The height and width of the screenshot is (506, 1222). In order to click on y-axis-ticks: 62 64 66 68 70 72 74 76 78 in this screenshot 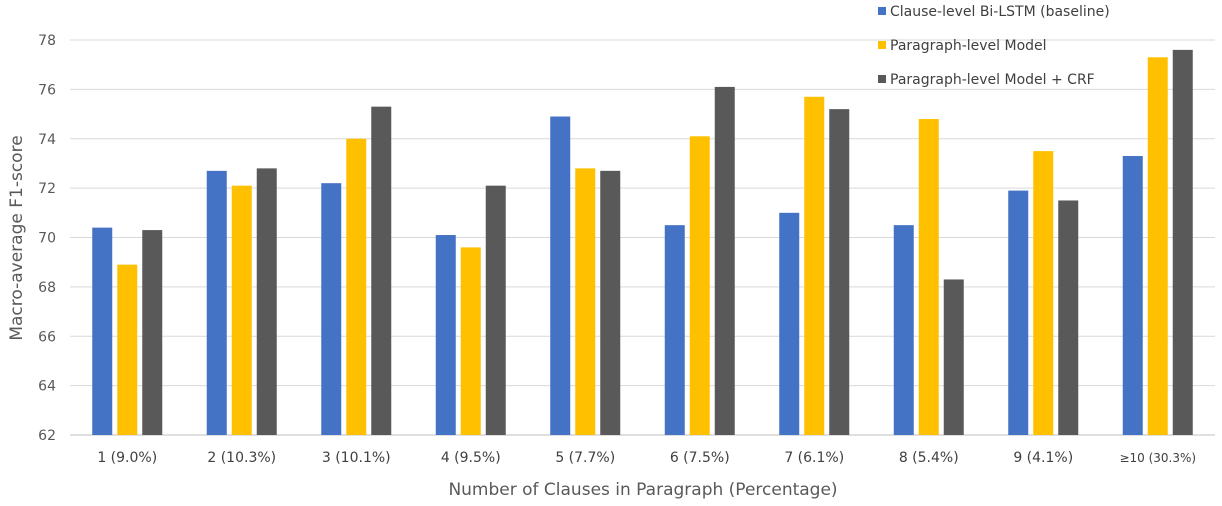, I will do `click(47, 238)`.